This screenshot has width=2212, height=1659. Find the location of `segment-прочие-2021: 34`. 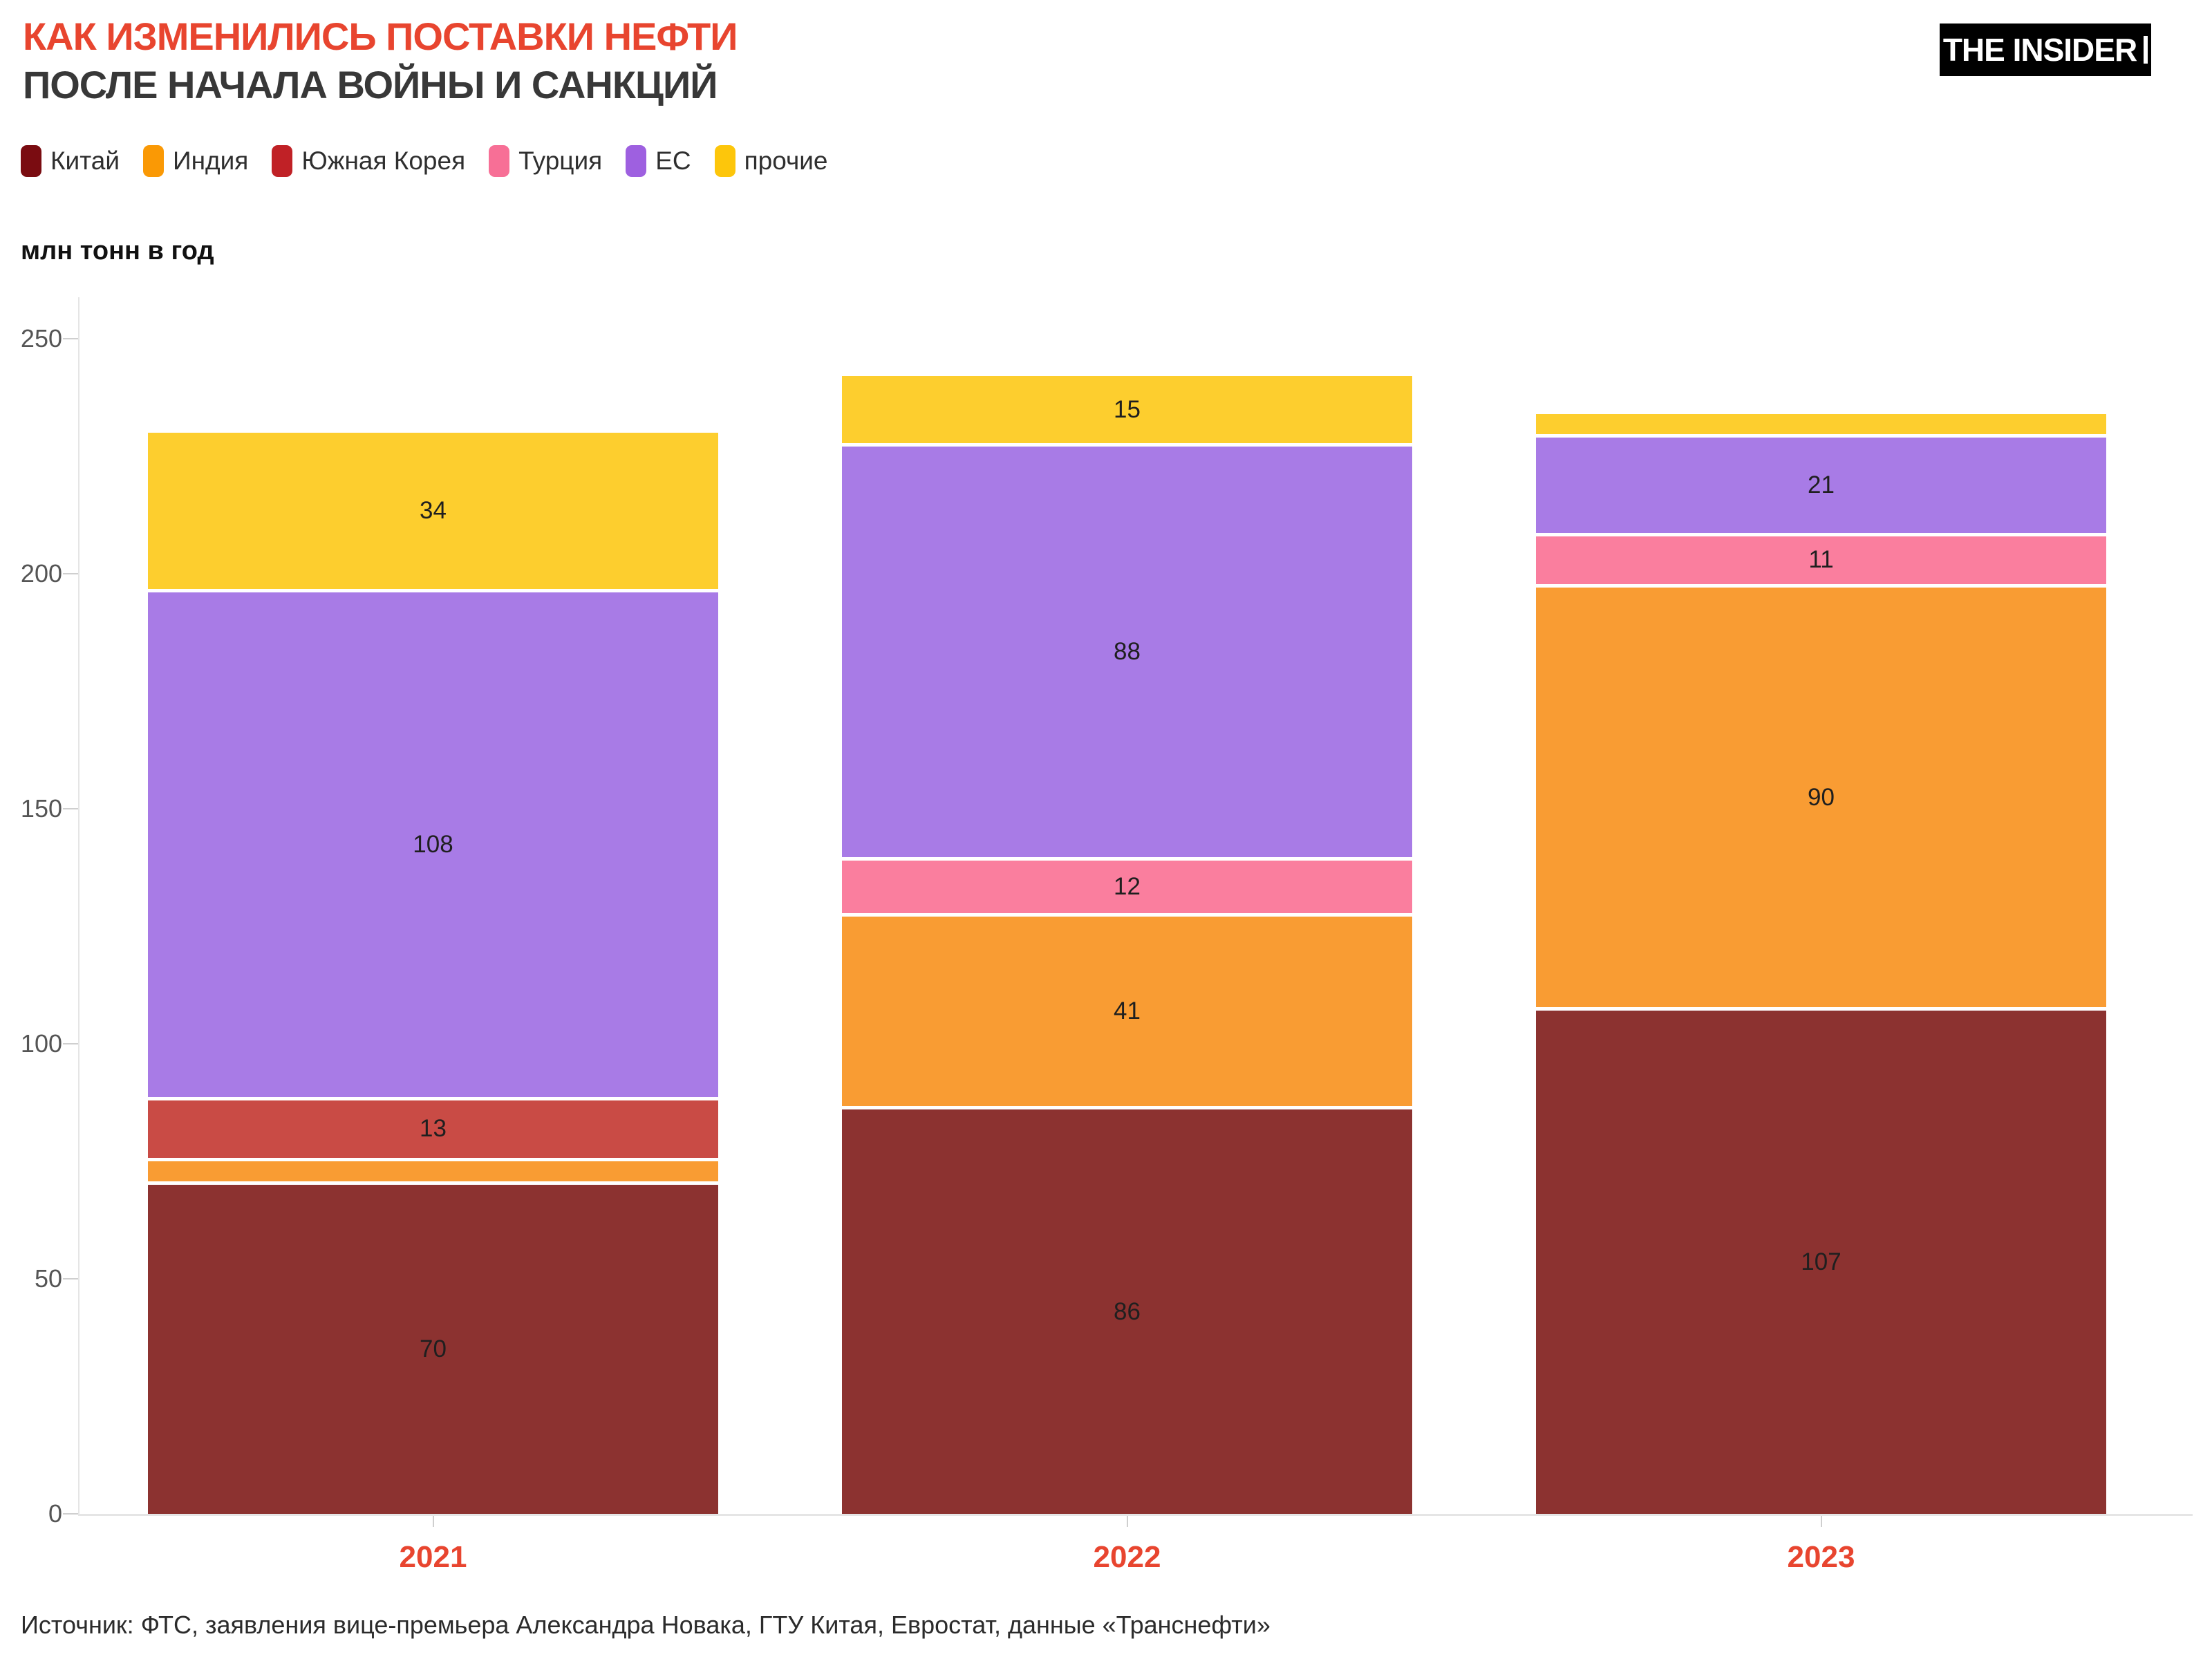

segment-прочие-2021: 34 is located at coordinates (433, 513).